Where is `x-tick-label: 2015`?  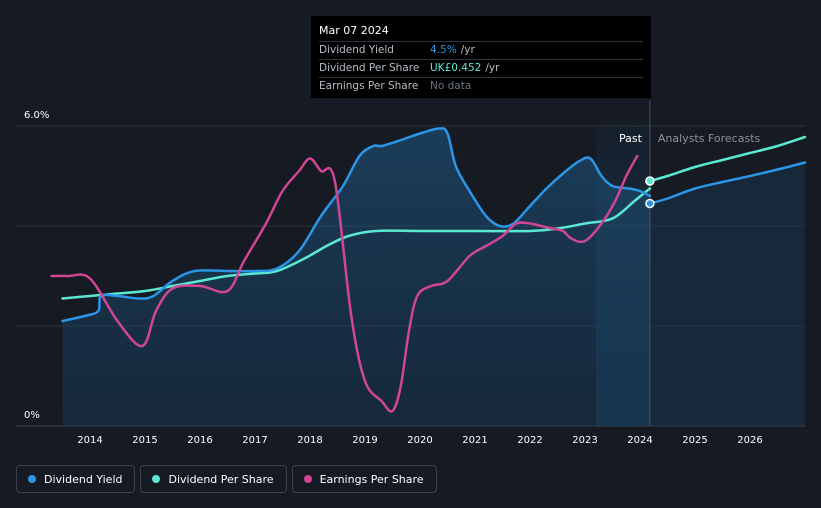
x-tick-label: 2015 is located at coordinates (144, 440).